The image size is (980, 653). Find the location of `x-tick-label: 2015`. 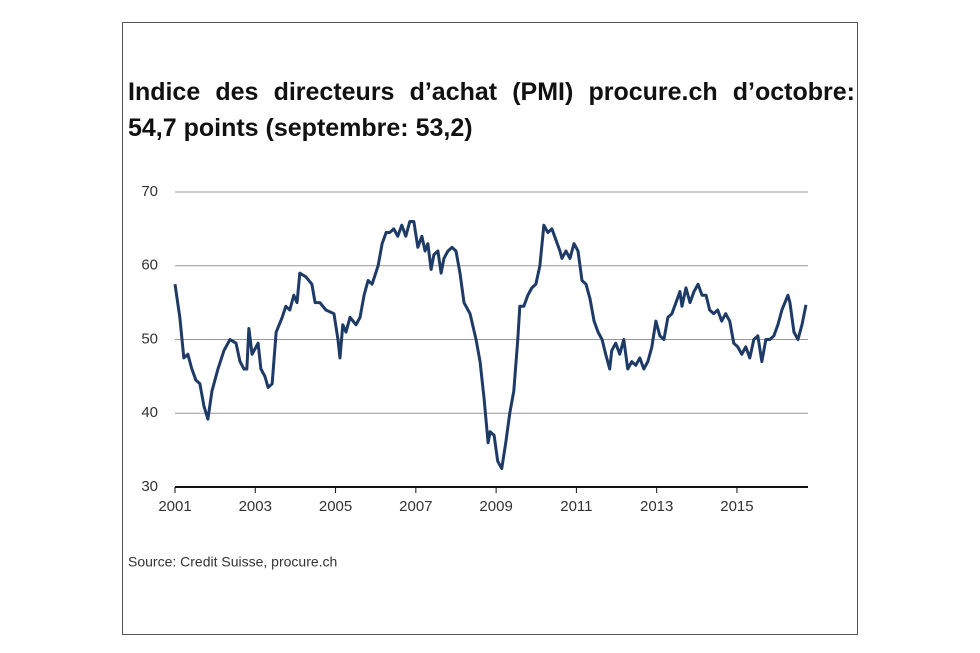

x-tick-label: 2015 is located at coordinates (736, 506).